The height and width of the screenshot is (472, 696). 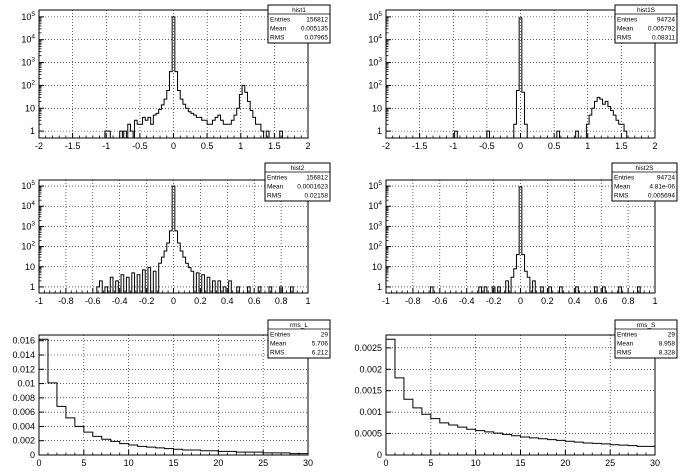 What do you see at coordinates (661, 29) in the screenshot?
I see `stats-value: 0.005792` at bounding box center [661, 29].